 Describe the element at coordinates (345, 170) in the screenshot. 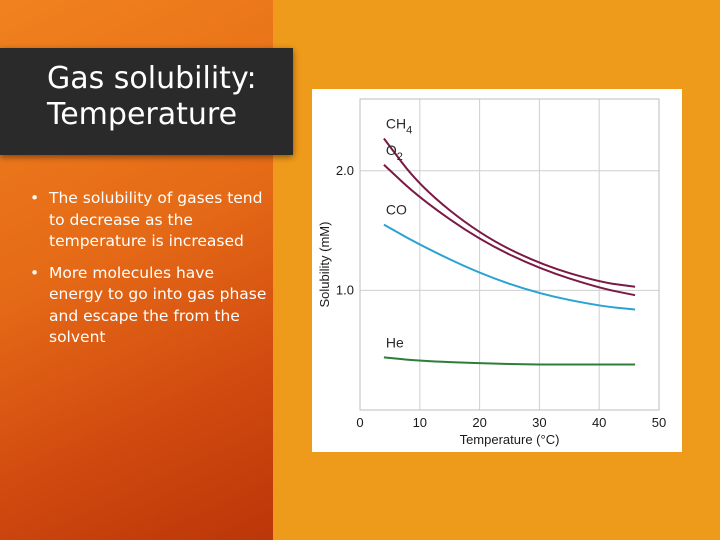

I see `y-tick-label: 2.0` at that location.